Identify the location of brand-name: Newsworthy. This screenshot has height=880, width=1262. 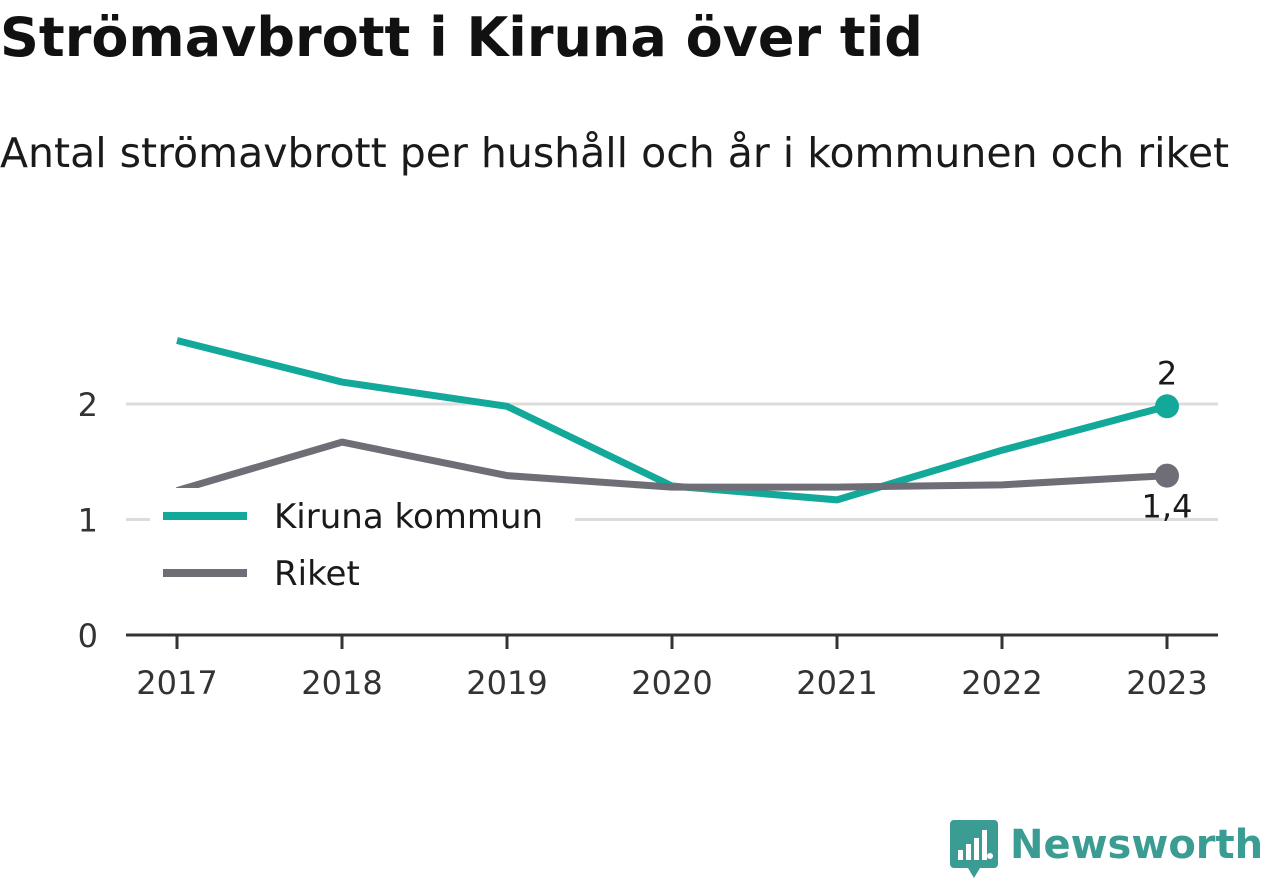
(1136, 845).